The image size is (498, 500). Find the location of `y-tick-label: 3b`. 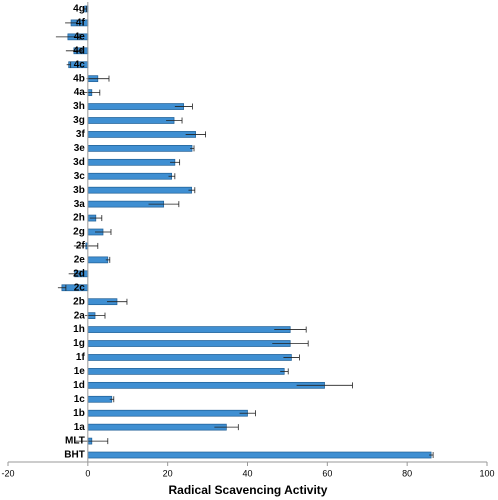

y-tick-label: 3b is located at coordinates (79, 190).